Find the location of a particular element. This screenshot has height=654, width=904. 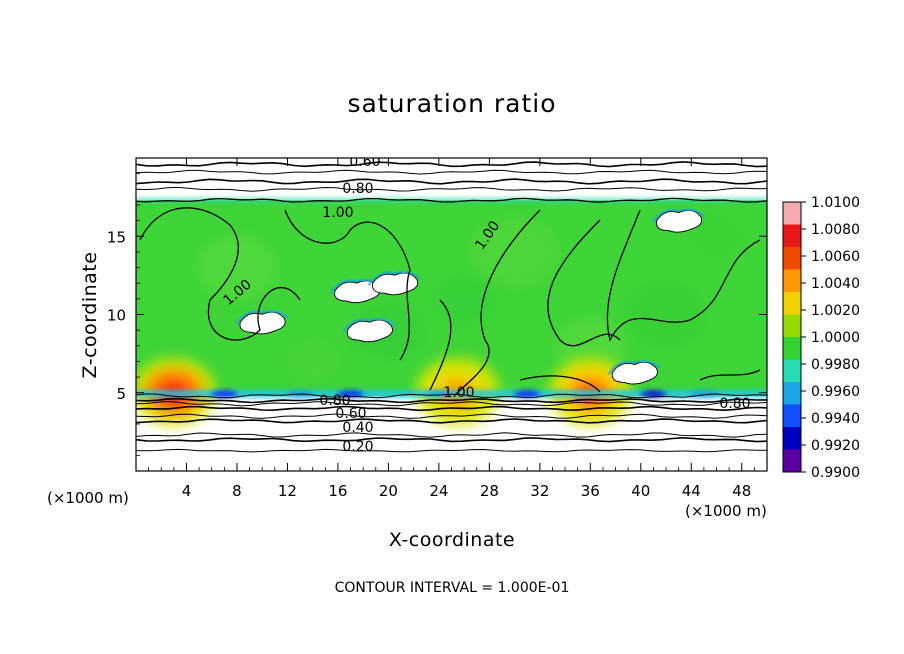

x-tick-label: 24 is located at coordinates (438, 491).